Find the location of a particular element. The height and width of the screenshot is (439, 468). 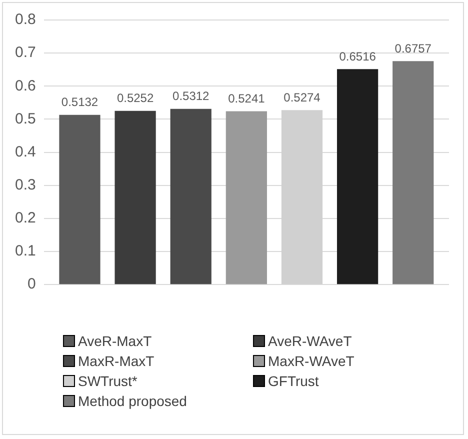

legend-label: AveR-WAveT is located at coordinates (310, 341).